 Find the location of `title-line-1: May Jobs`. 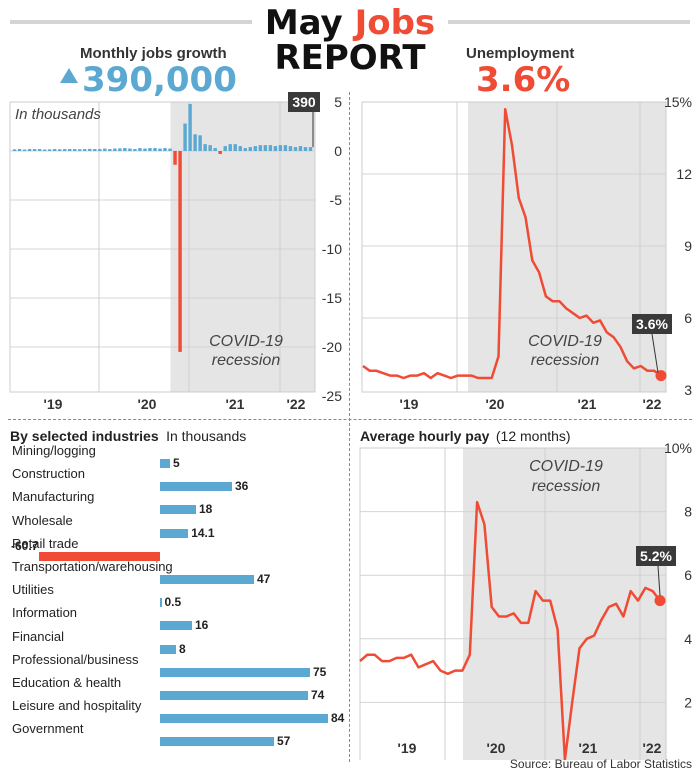

title-line-1: May Jobs is located at coordinates (350, 23).